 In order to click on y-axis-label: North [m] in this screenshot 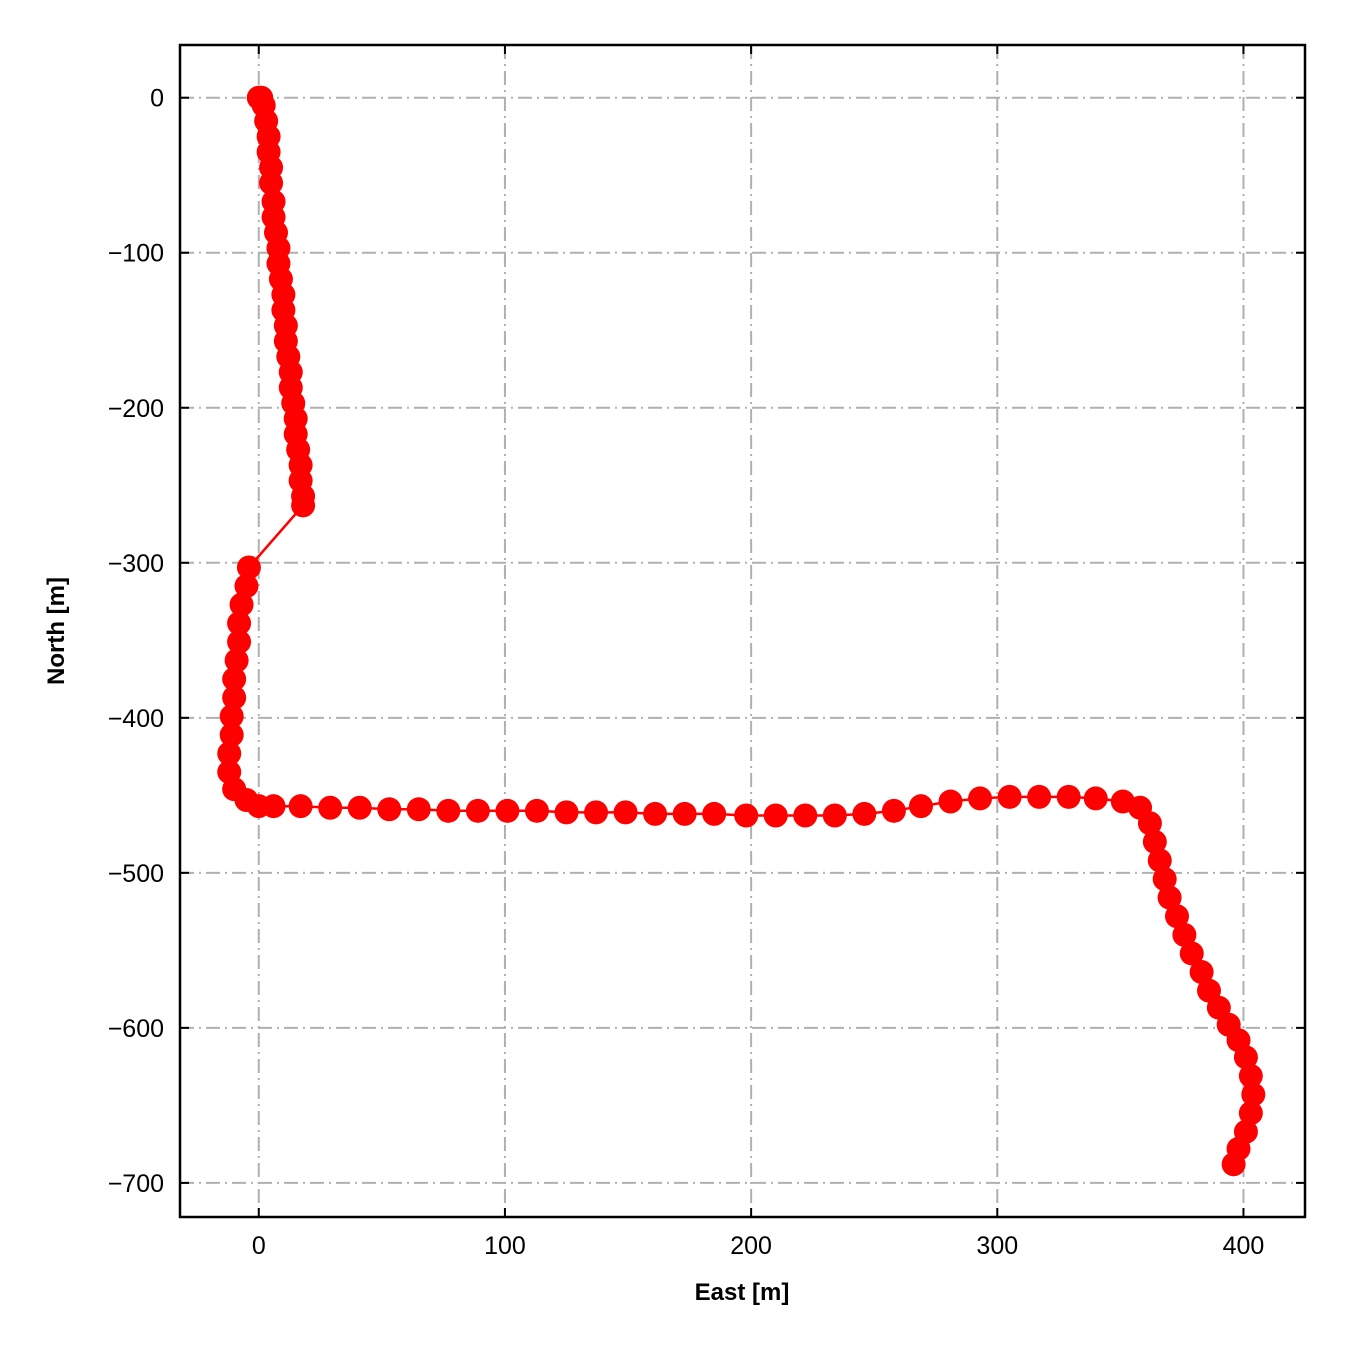, I will do `click(56, 631)`.